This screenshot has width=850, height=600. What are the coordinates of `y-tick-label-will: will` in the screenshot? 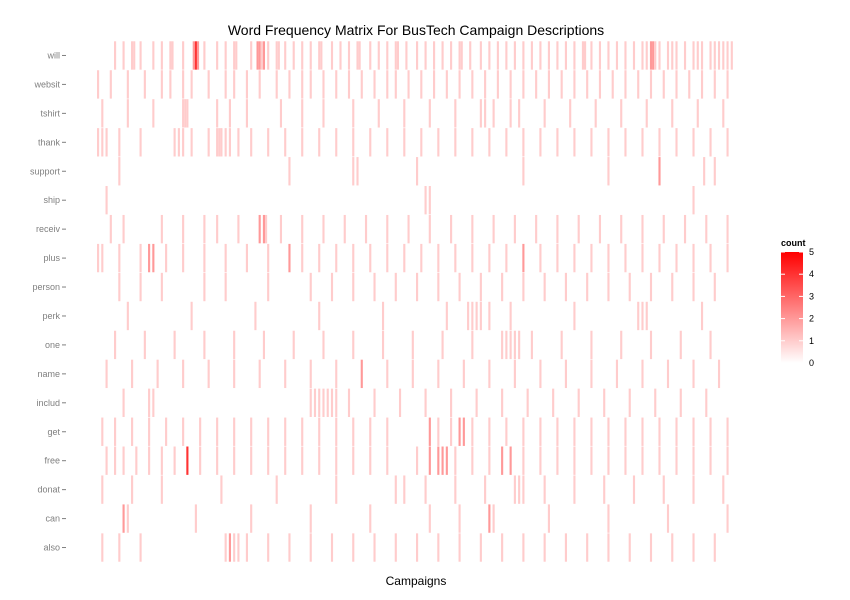 It's located at (54, 55).